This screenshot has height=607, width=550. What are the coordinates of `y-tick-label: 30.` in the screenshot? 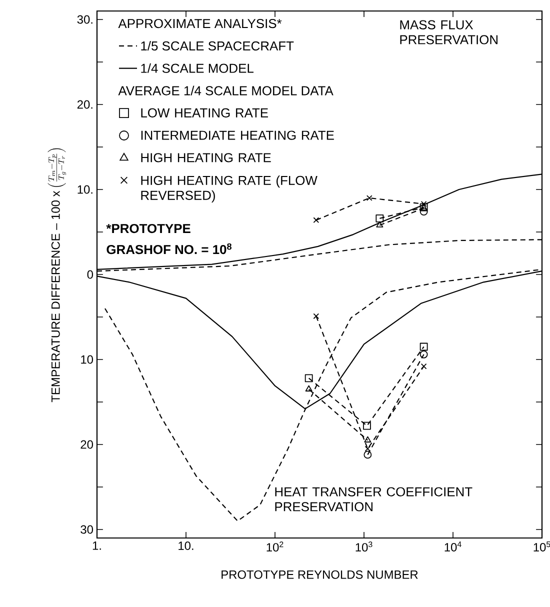 It's located at (84, 19).